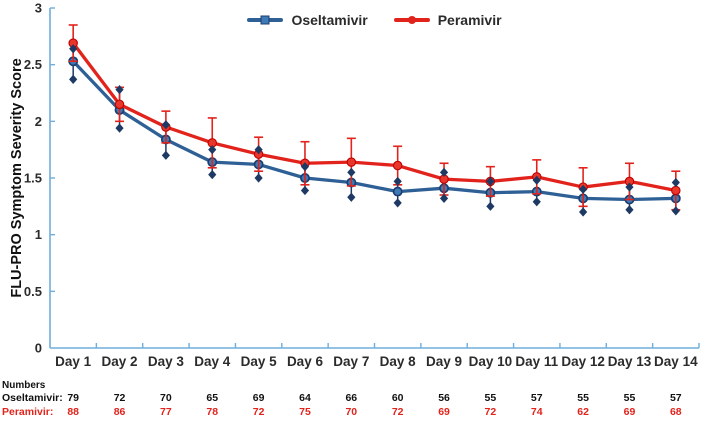  What do you see at coordinates (676, 361) in the screenshot?
I see `x-axis-label: Day 14` at bounding box center [676, 361].